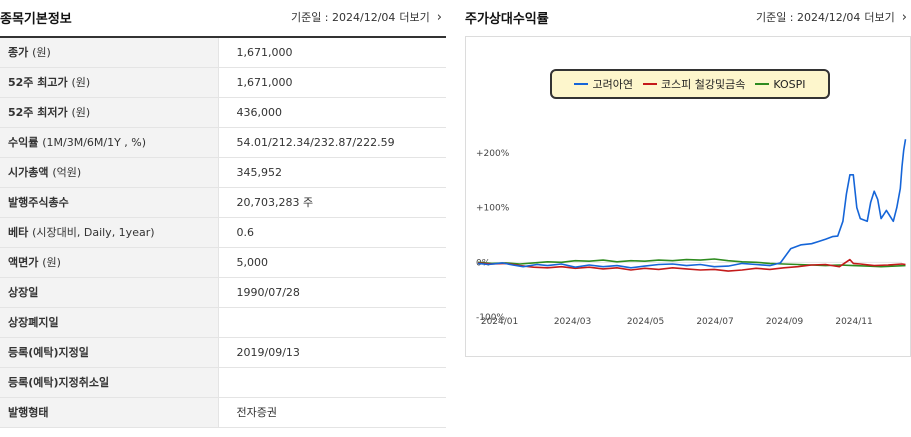  I want to click on info-label: 52주 최저가 (원), so click(109, 112).